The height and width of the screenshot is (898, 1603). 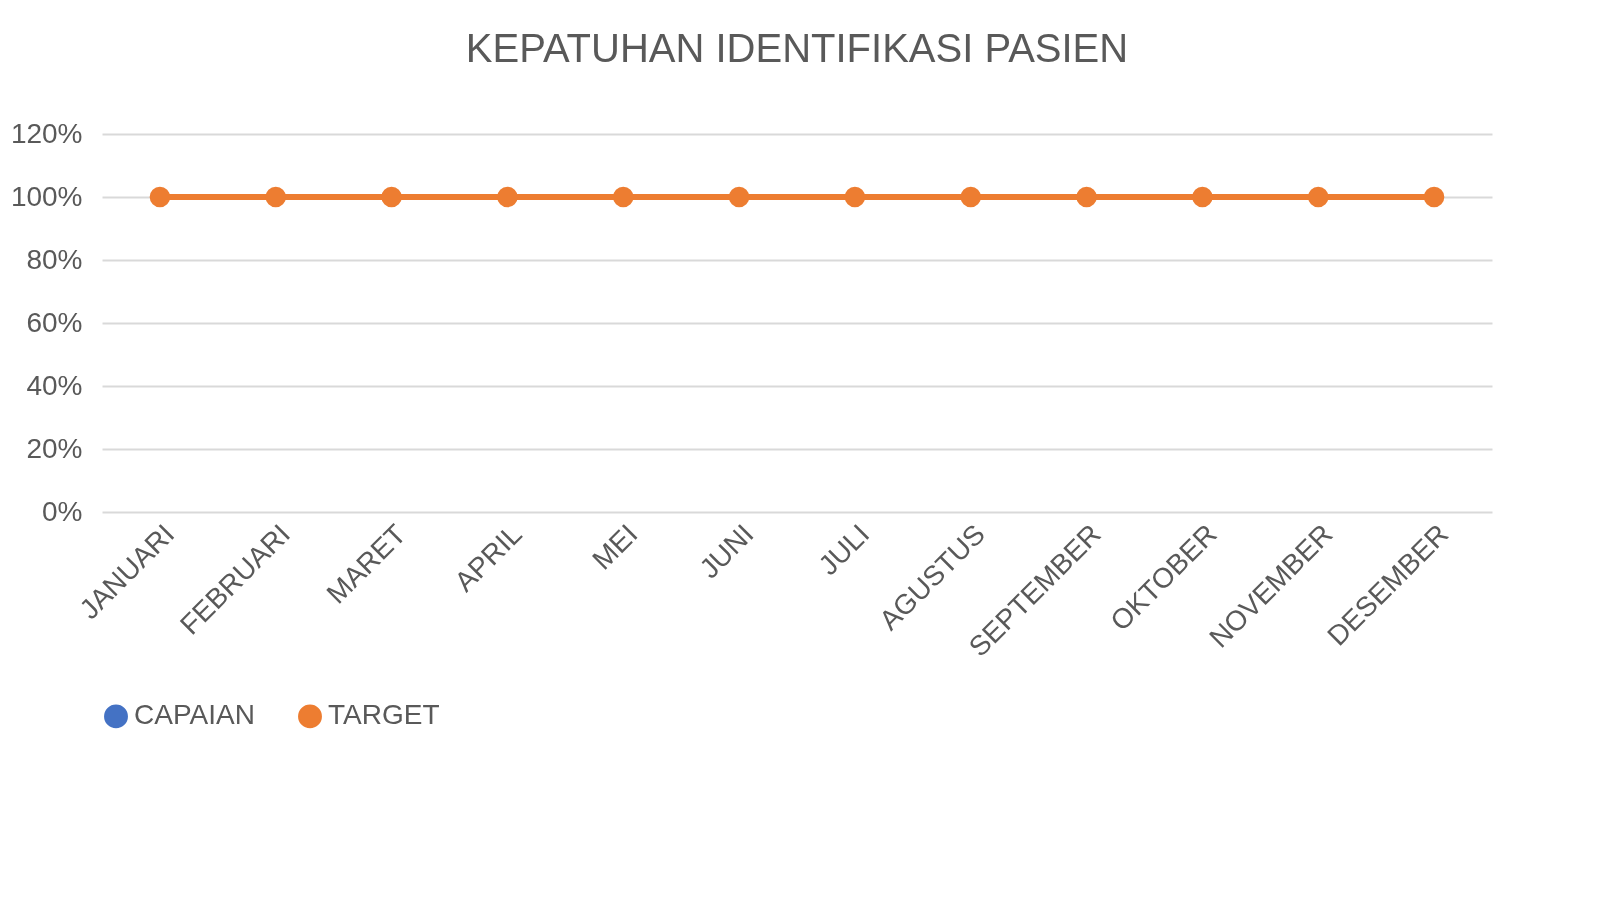 What do you see at coordinates (62, 511) in the screenshot?
I see `y-tick-label: 0%` at bounding box center [62, 511].